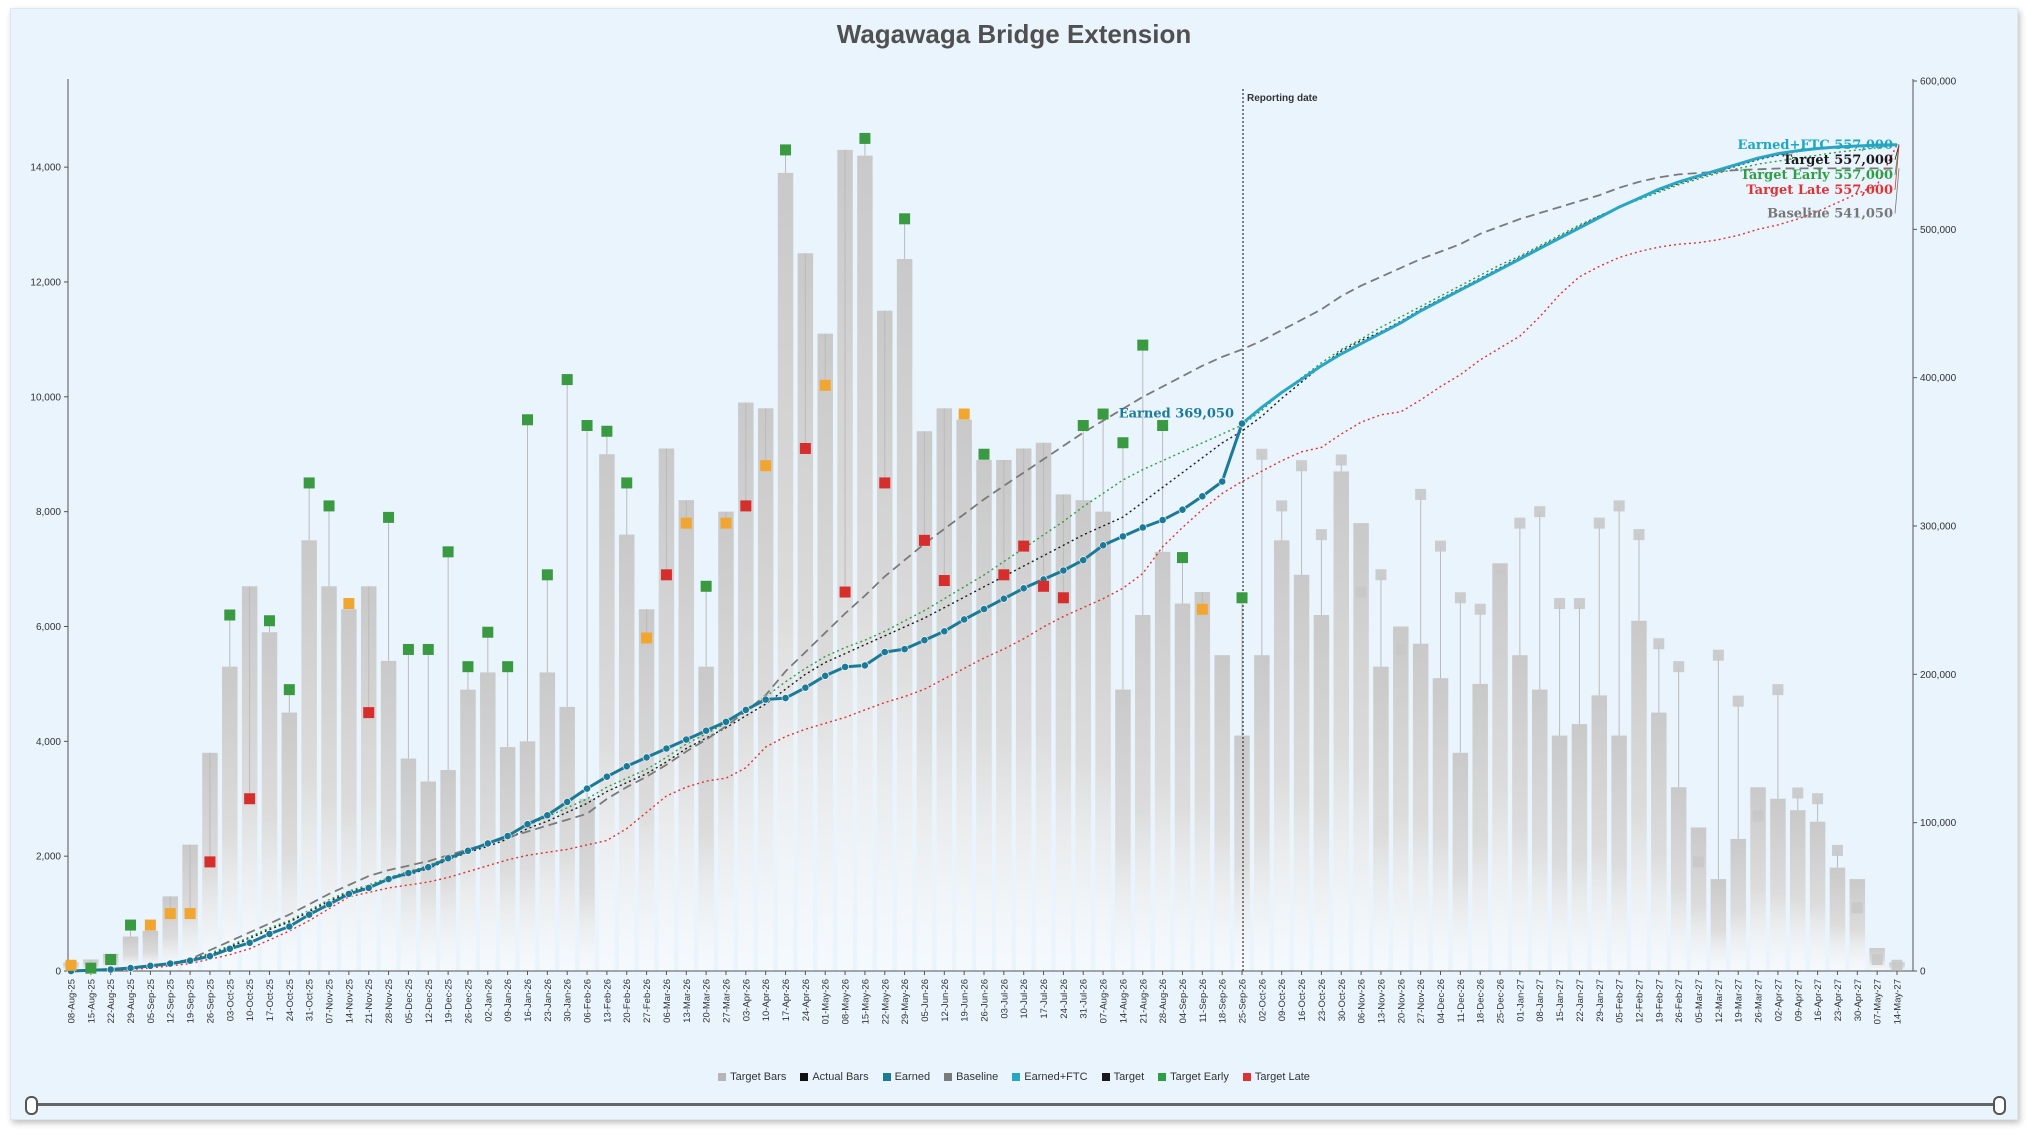 This screenshot has height=1136, width=2036. What do you see at coordinates (1719, 1001) in the screenshot?
I see `x-tick-label: 12-Mar-27` at bounding box center [1719, 1001].